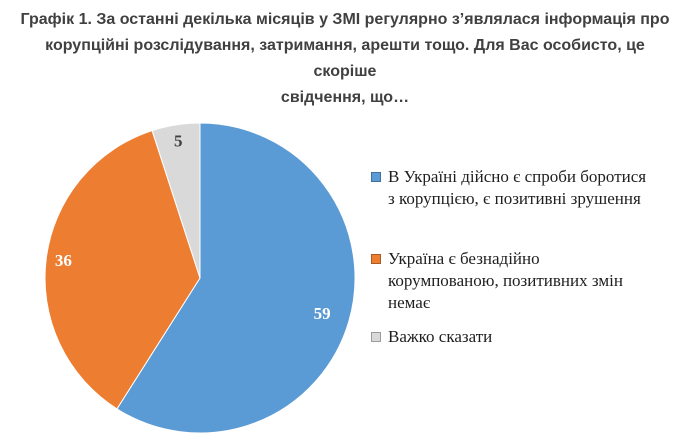  What do you see at coordinates (322, 313) in the screenshot?
I see `pie-value-label: 59` at bounding box center [322, 313].